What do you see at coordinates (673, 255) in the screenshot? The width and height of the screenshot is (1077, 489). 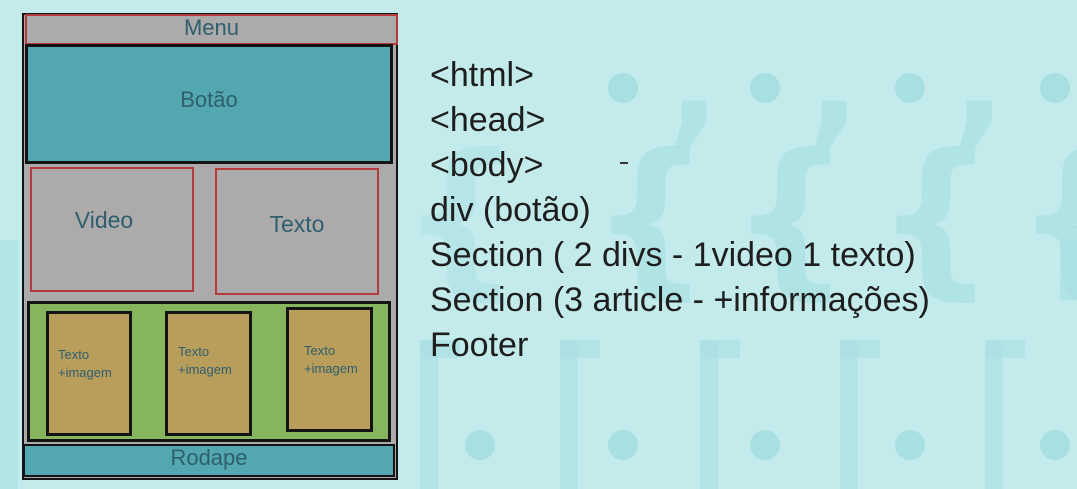 I see `structure-item: Section ( 2 divs - 1video 1 texto)` at bounding box center [673, 255].